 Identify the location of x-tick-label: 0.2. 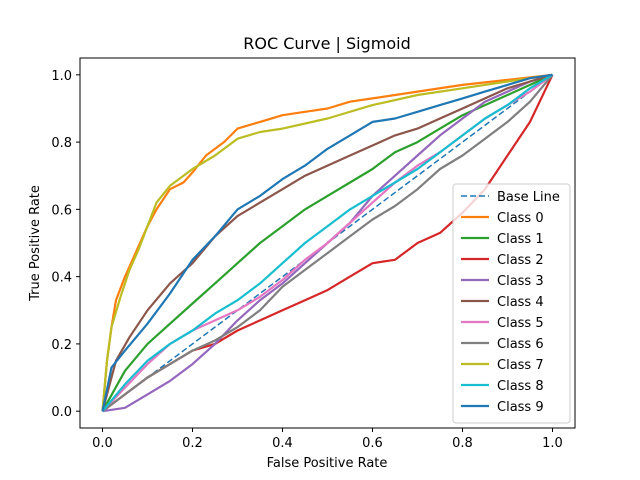
(192, 443).